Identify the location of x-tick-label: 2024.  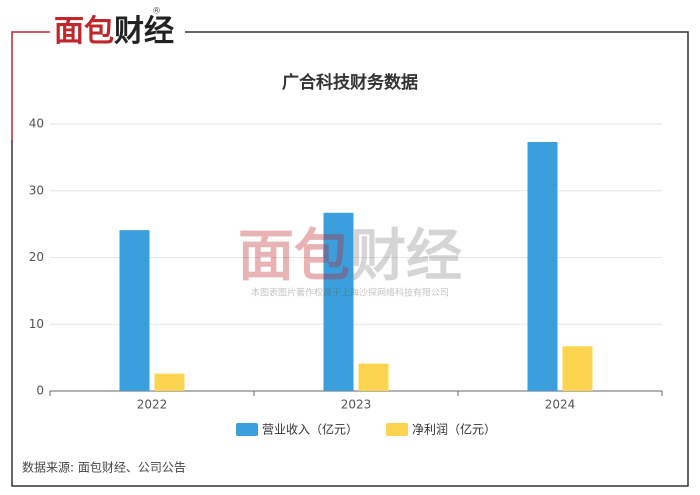
(560, 405).